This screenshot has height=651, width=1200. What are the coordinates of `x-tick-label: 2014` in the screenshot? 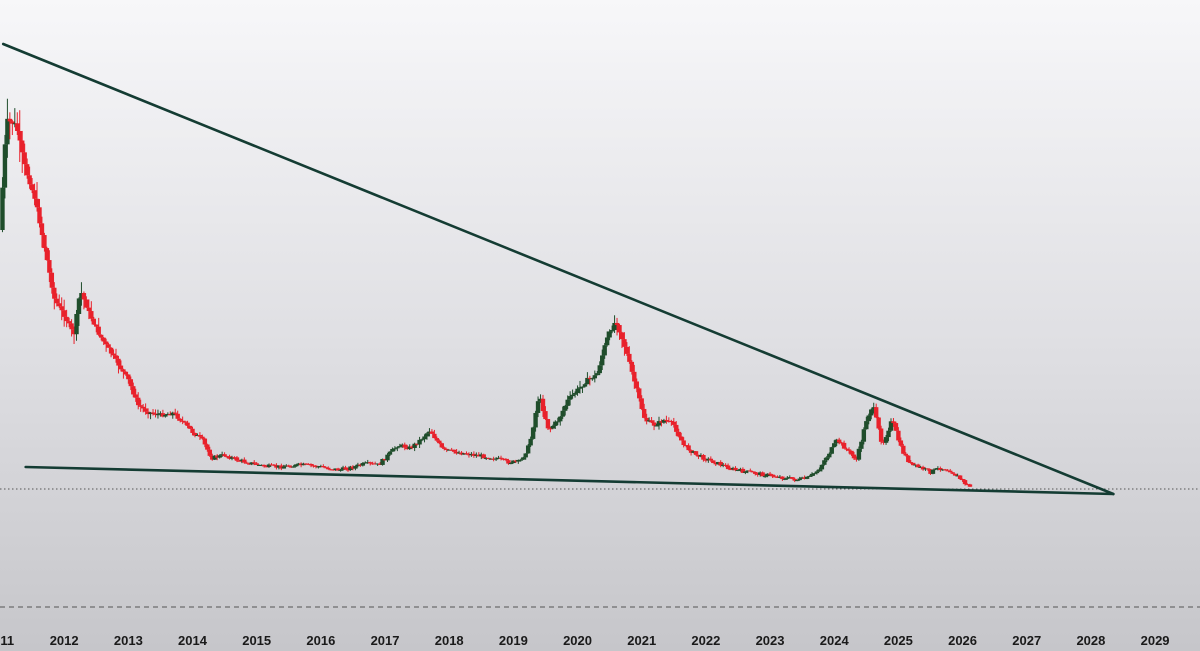 It's located at (193, 640).